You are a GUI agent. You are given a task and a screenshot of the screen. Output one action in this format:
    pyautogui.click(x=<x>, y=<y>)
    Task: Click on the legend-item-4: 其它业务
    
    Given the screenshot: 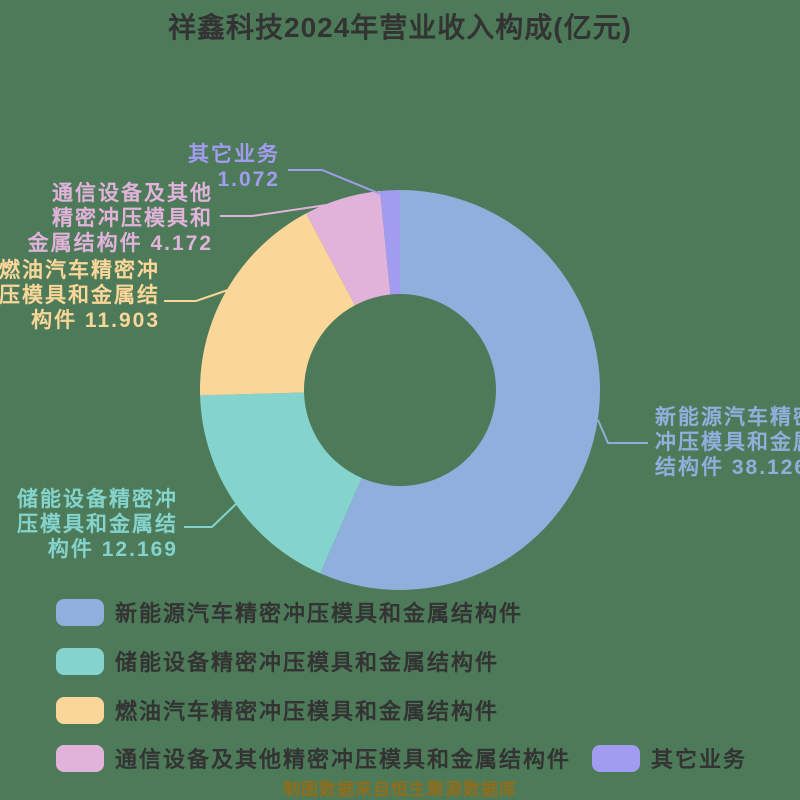 What is the action you would take?
    pyautogui.click(x=669, y=758)
    